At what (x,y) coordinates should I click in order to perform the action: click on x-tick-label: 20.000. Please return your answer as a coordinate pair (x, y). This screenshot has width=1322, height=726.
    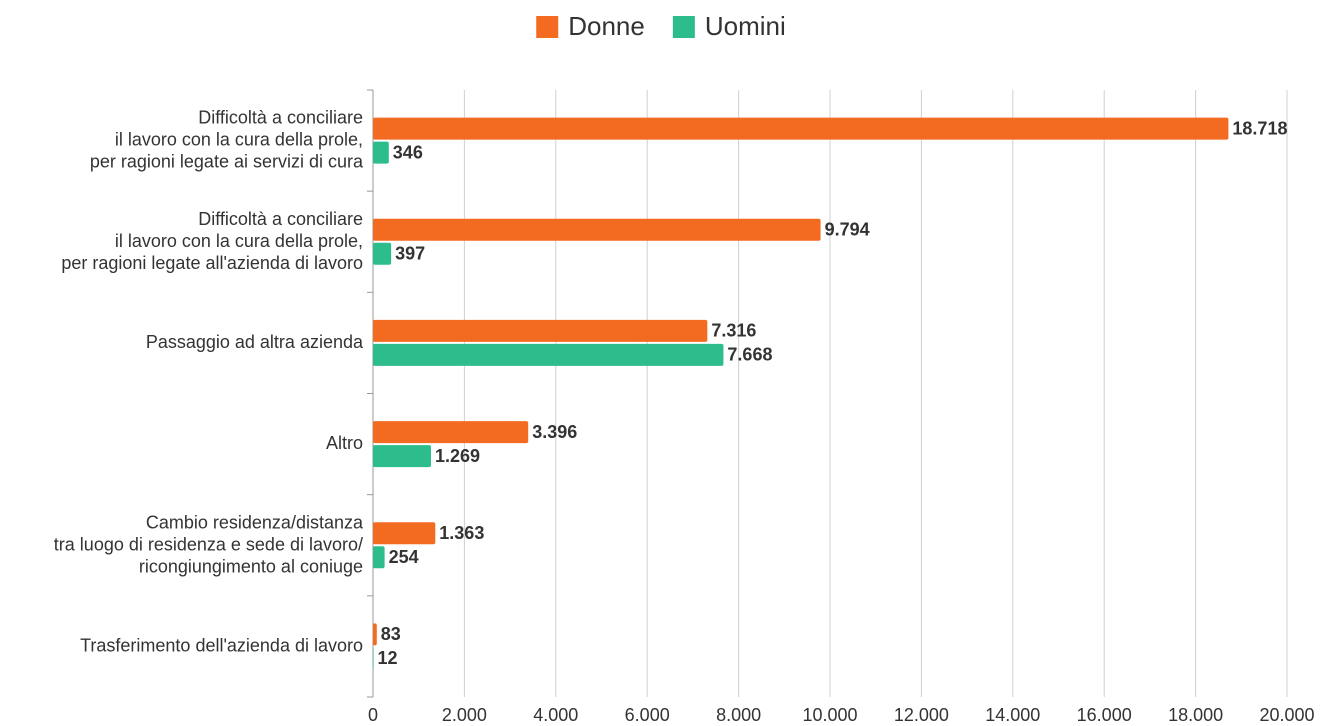
    Looking at the image, I should click on (1286, 715).